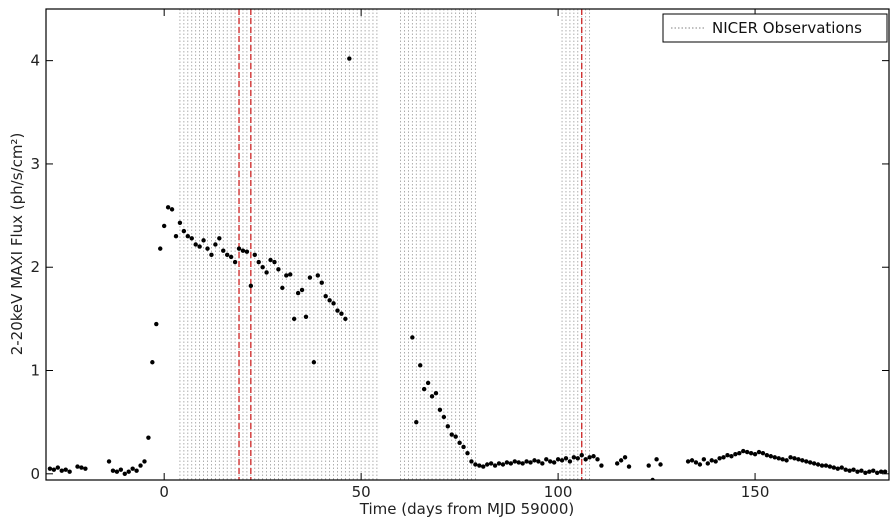 This screenshot has width=892, height=519. I want to click on y-tick-label: 2, so click(35, 267).